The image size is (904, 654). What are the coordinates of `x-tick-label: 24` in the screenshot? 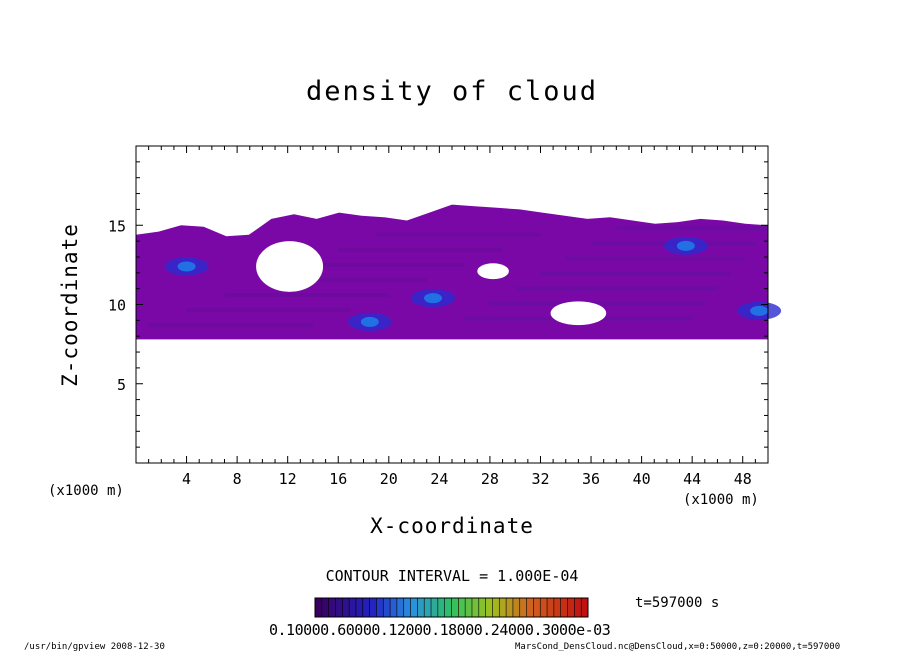 It's located at (439, 479).